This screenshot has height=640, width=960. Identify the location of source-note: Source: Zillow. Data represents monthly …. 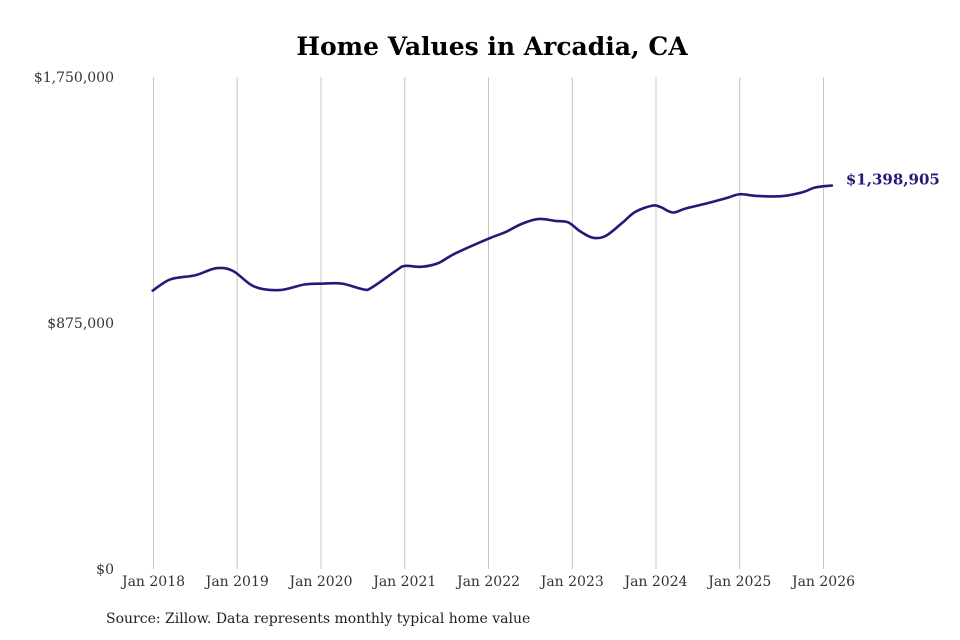
(318, 619).